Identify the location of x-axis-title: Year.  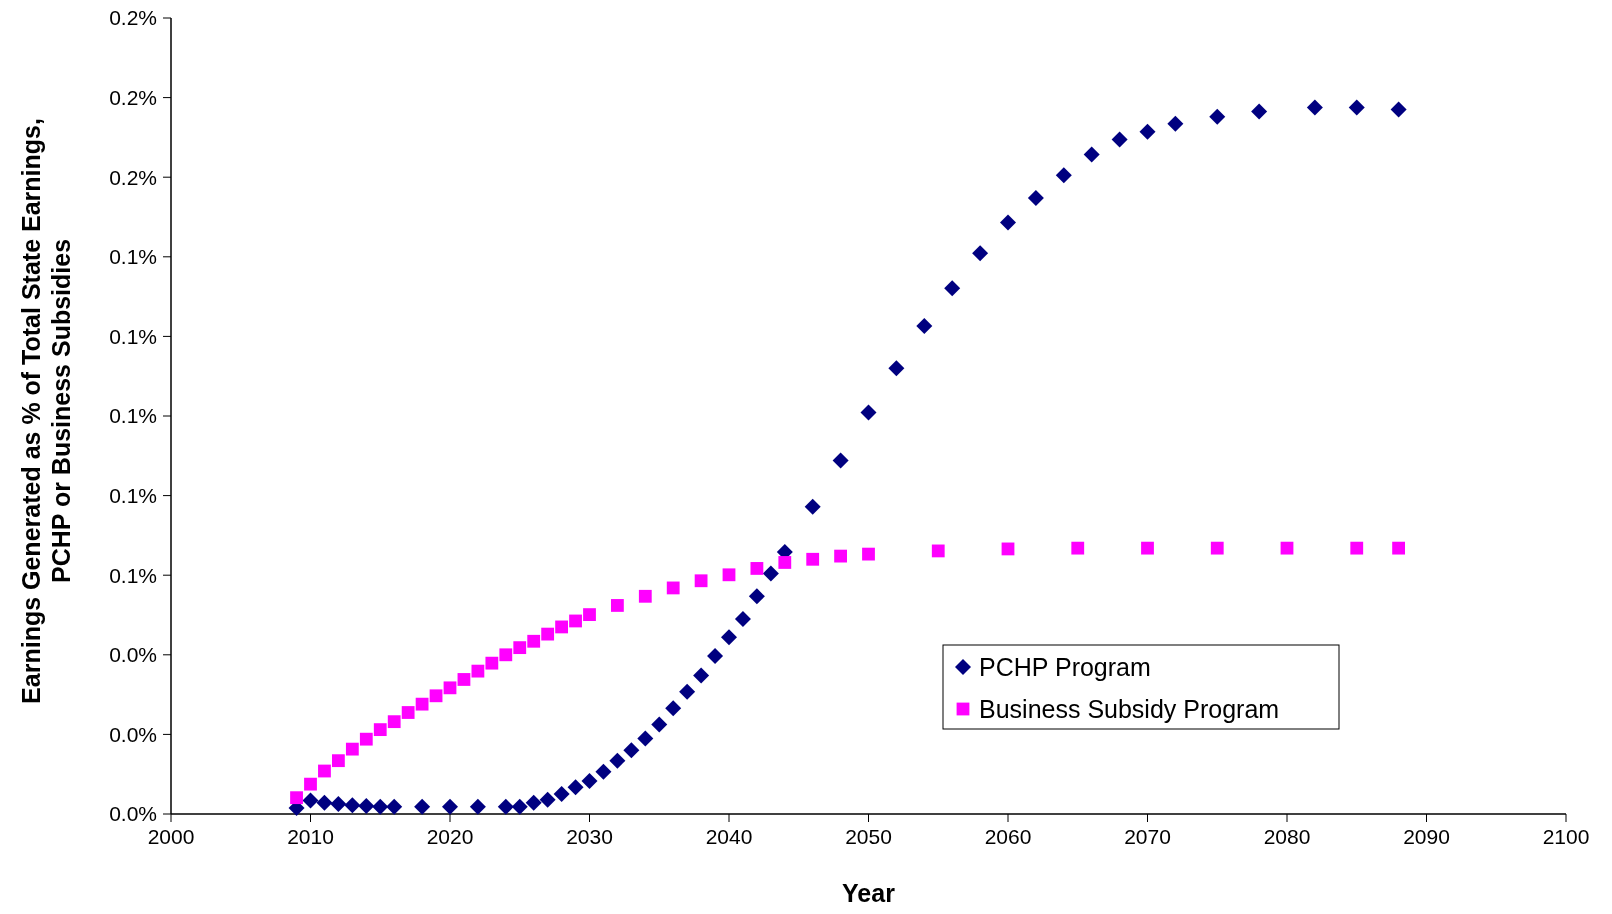
(869, 893).